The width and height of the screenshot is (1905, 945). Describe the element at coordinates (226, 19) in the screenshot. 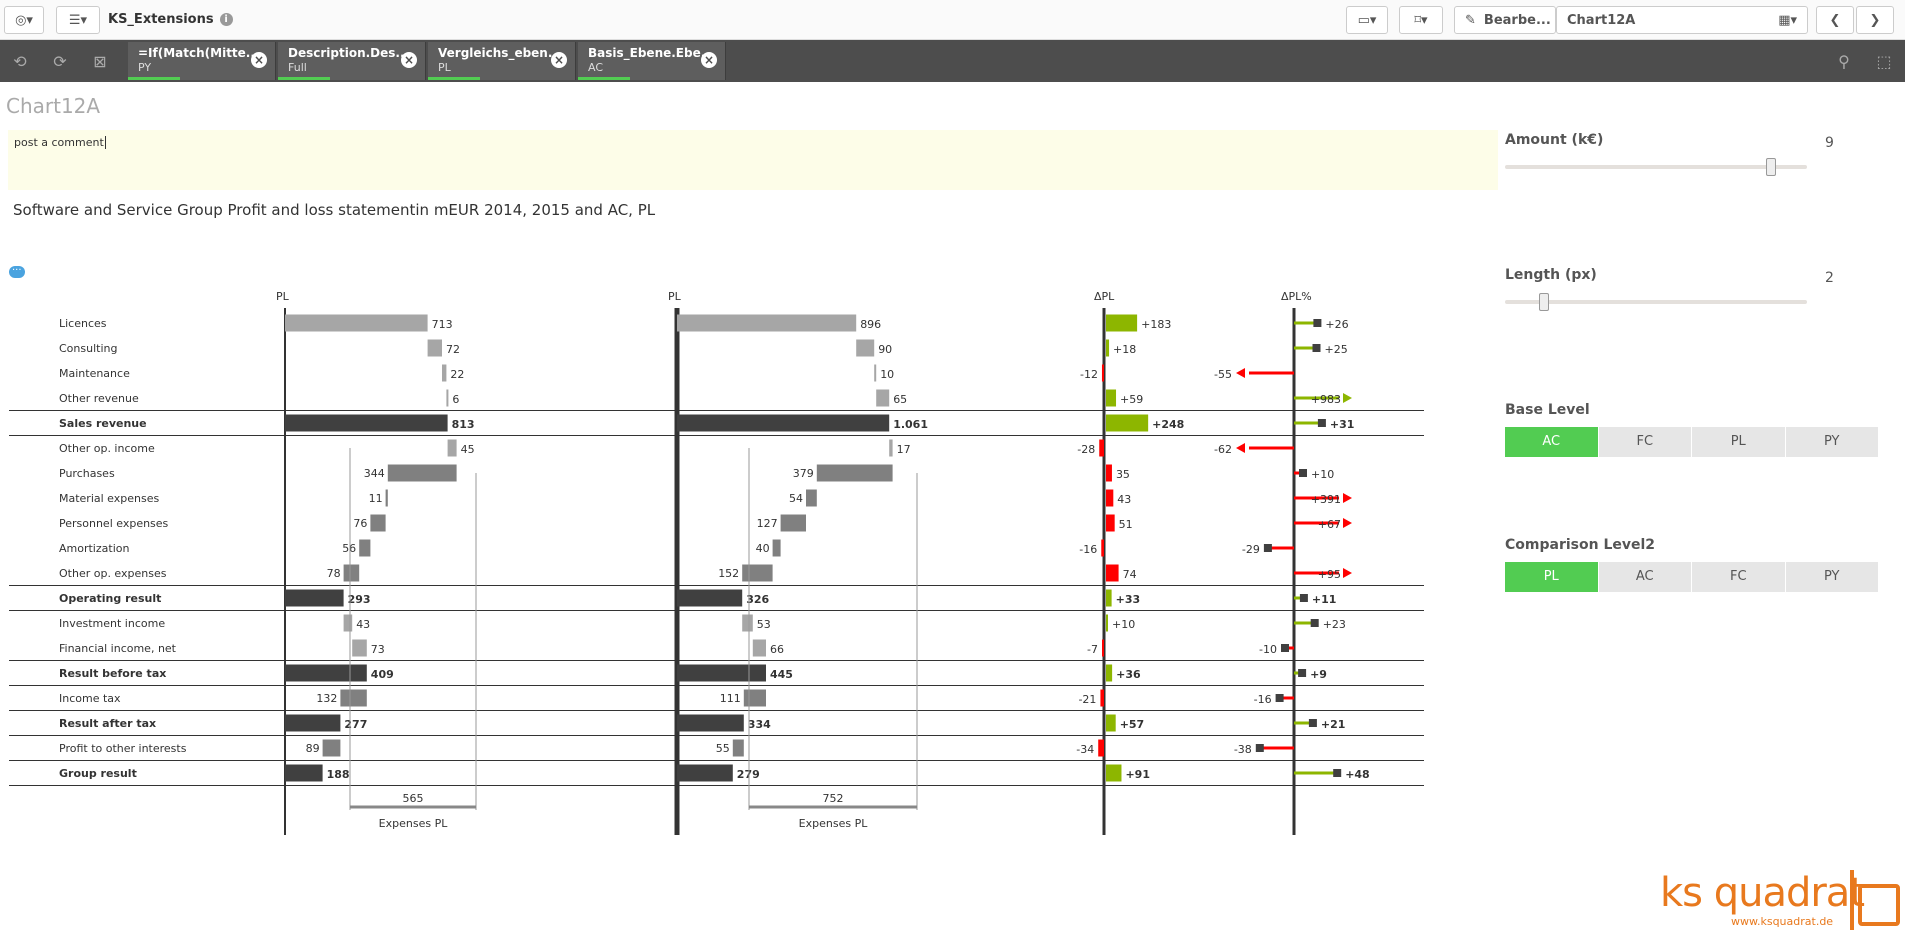

I see `info-icon: i` at that location.